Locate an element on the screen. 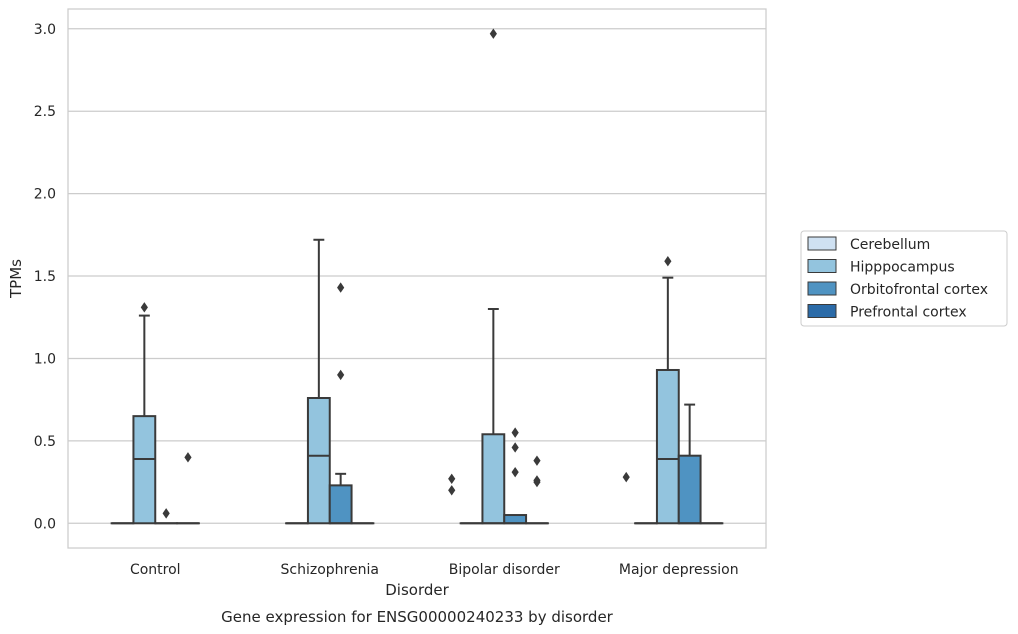  y-tick-label: 1.5 is located at coordinates (45, 277).